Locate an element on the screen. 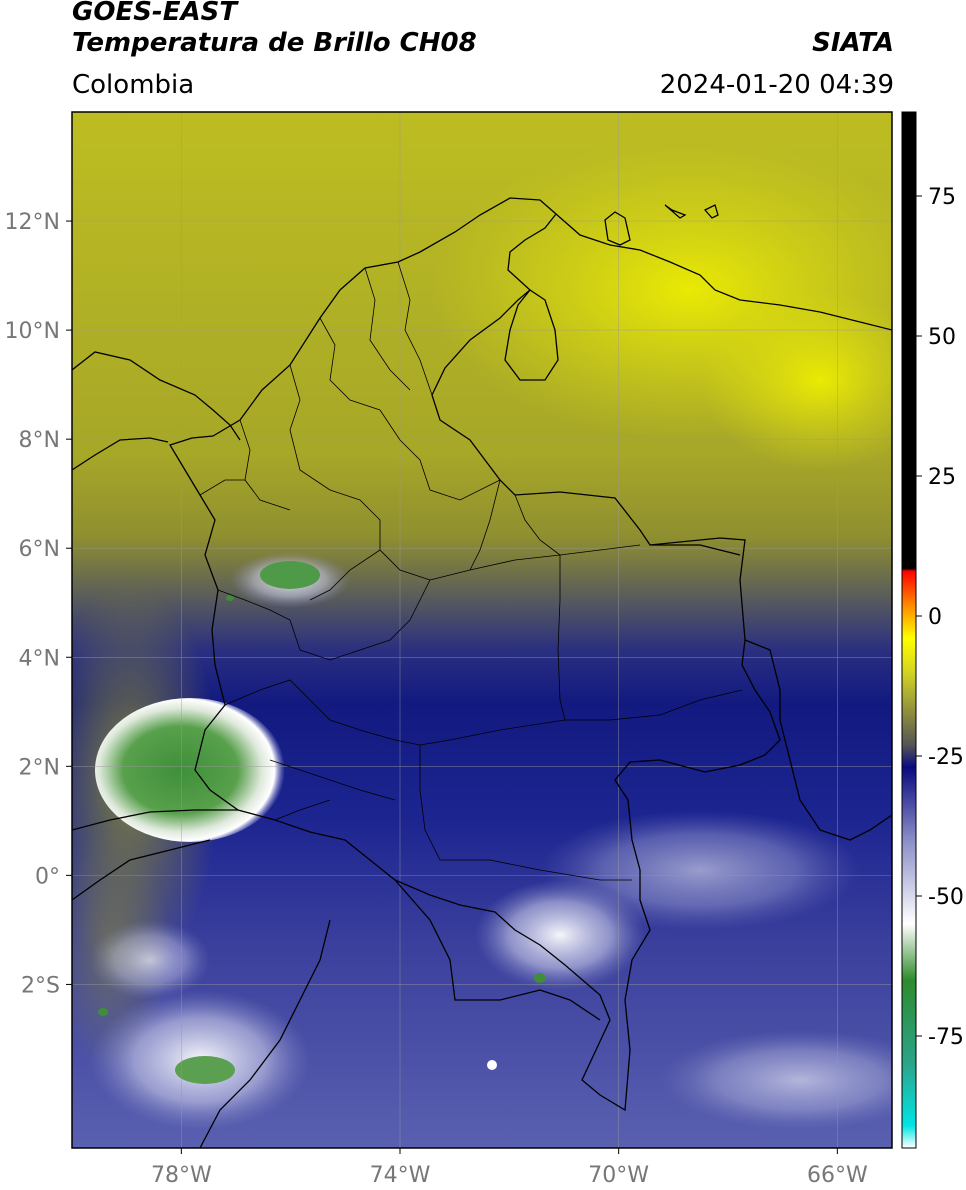  ecuador-border is located at coordinates (155, 820).